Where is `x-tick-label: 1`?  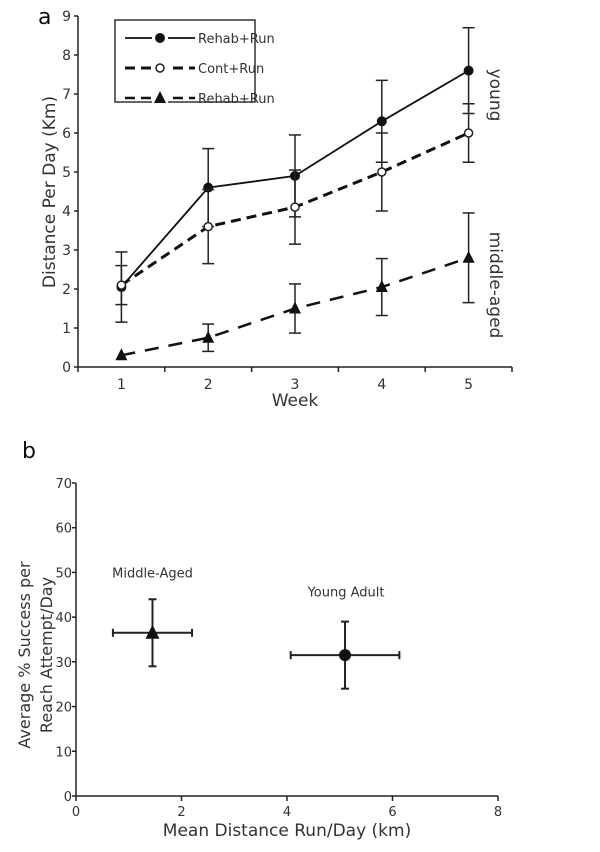
x-tick-label: 1 is located at coordinates (121, 385).